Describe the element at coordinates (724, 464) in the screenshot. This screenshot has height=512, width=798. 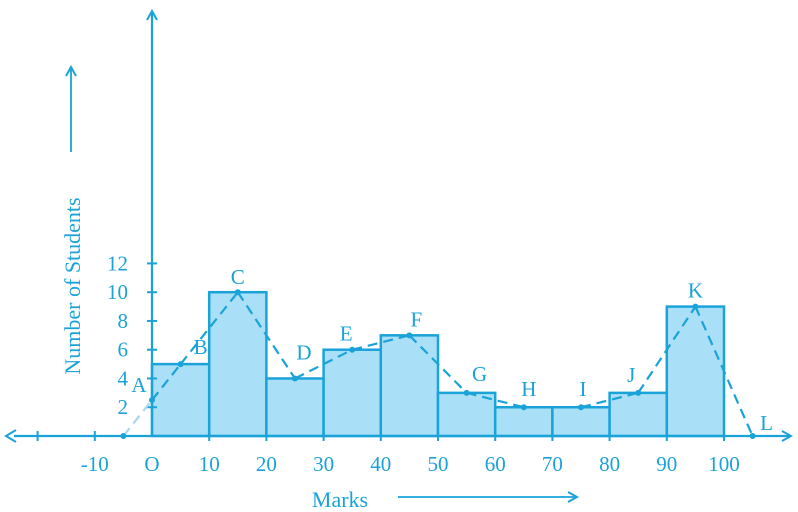
I see `x-tick-label-100: 100` at that location.